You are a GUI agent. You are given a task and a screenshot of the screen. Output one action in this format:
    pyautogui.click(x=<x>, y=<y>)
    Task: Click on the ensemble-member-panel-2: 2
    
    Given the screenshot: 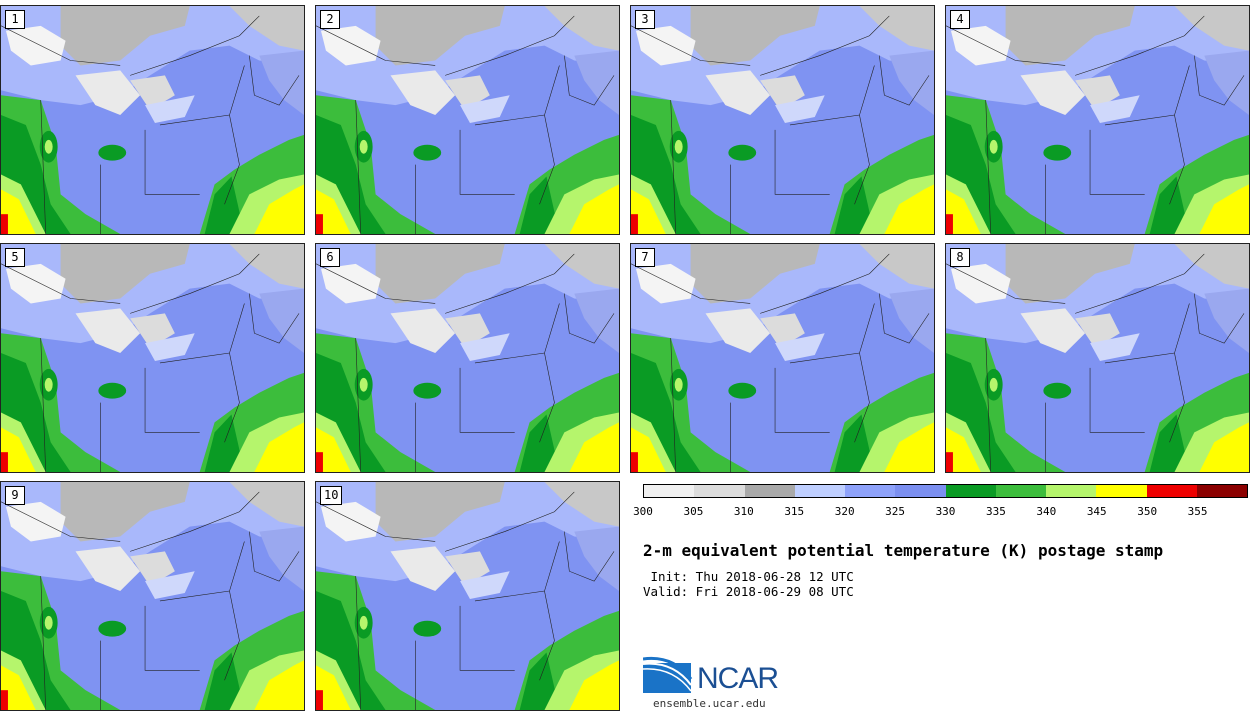 What is the action you would take?
    pyautogui.click(x=467, y=120)
    